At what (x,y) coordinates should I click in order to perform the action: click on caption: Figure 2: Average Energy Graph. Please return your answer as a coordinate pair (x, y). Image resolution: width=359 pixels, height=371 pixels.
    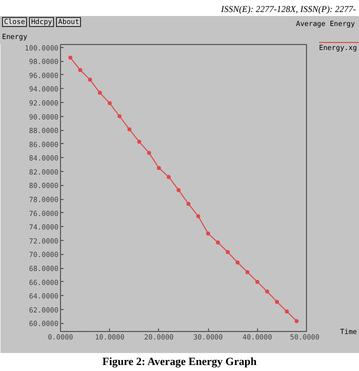
    Looking at the image, I should click on (179, 362).